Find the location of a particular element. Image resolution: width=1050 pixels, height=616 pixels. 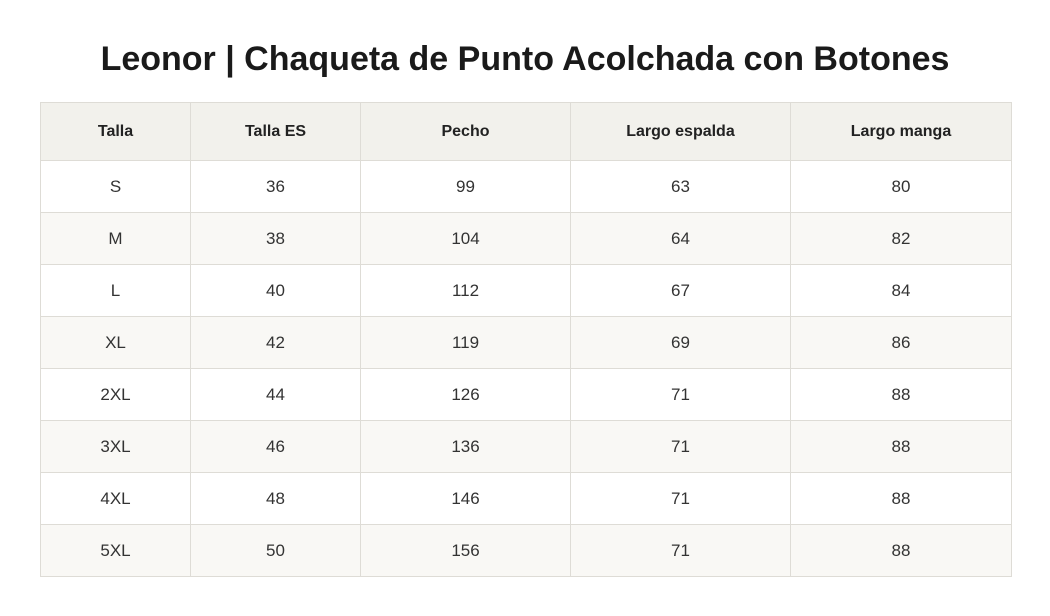

table-cell: L is located at coordinates (115, 290).